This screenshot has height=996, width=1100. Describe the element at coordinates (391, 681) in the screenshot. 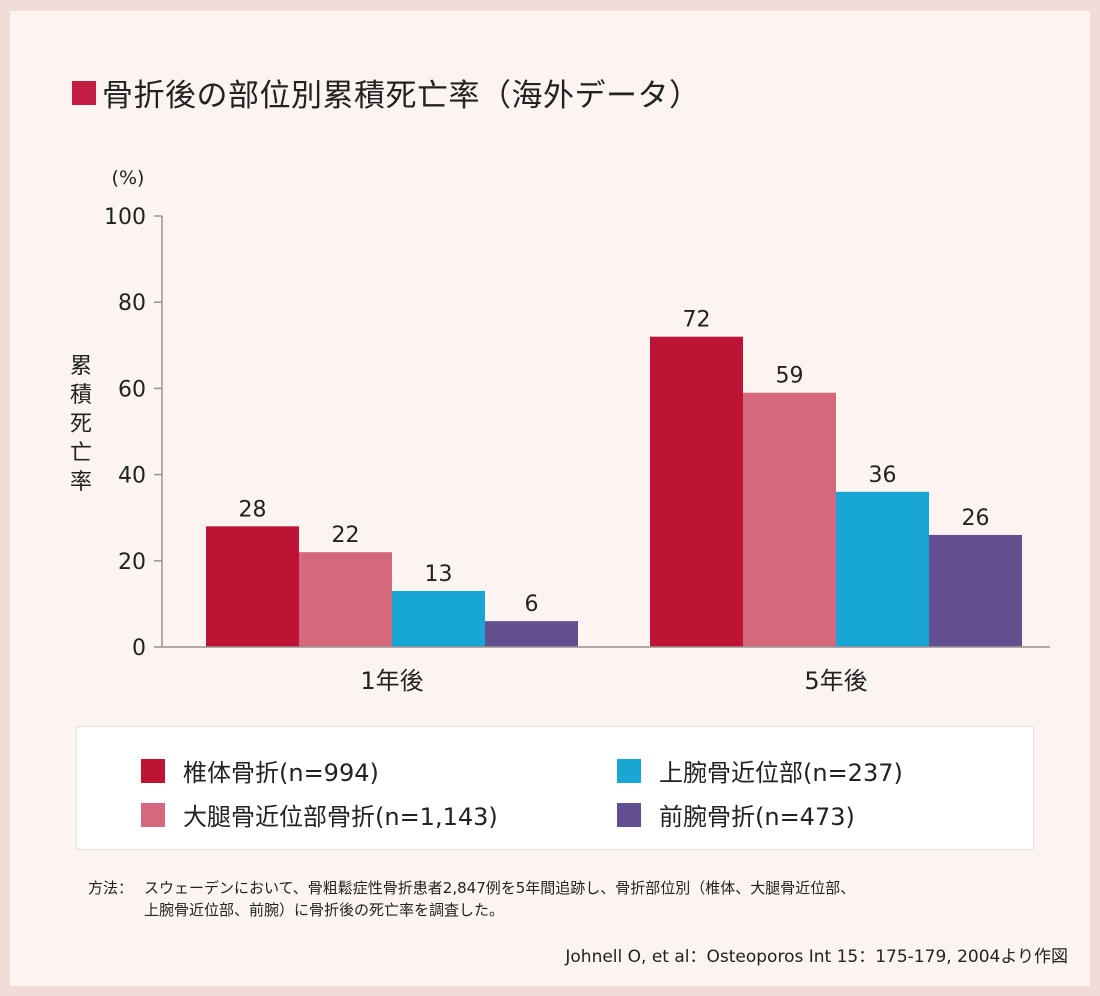

I see `x-category-label: 1年後` at that location.